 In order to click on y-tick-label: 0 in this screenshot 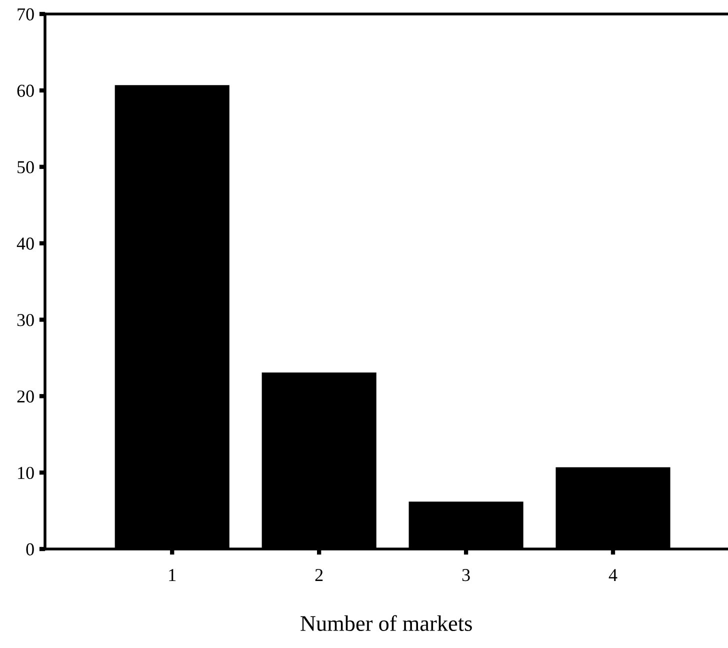, I will do `click(30, 549)`.